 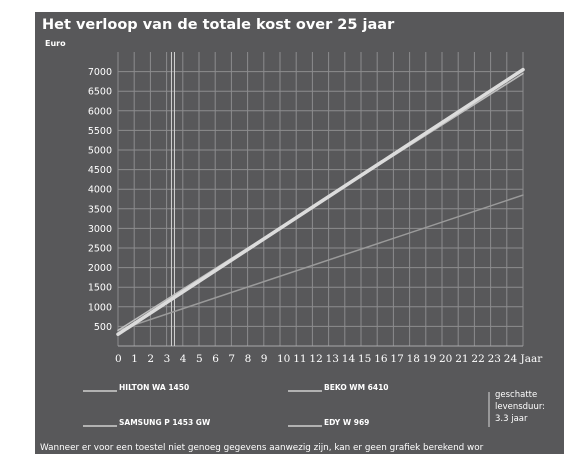 I want to click on x-tick-label: 3, so click(x=167, y=359).